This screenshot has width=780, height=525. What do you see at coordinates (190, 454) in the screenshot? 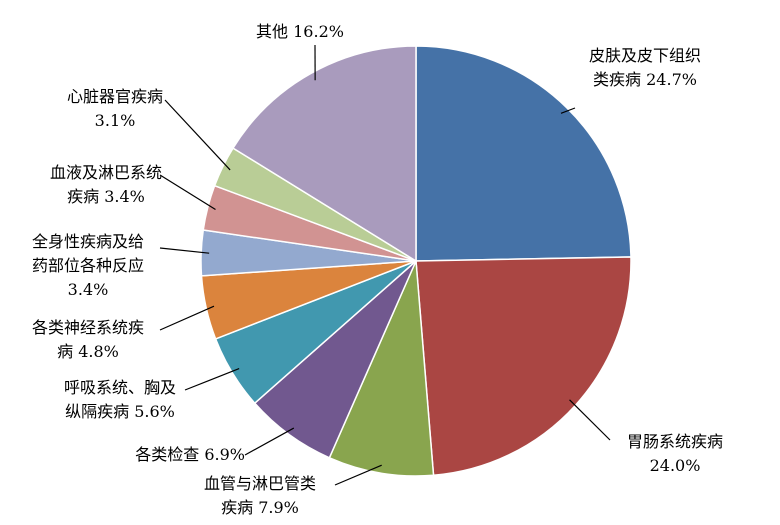
I see `label-examinations: 各类检查 6.9%` at bounding box center [190, 454].